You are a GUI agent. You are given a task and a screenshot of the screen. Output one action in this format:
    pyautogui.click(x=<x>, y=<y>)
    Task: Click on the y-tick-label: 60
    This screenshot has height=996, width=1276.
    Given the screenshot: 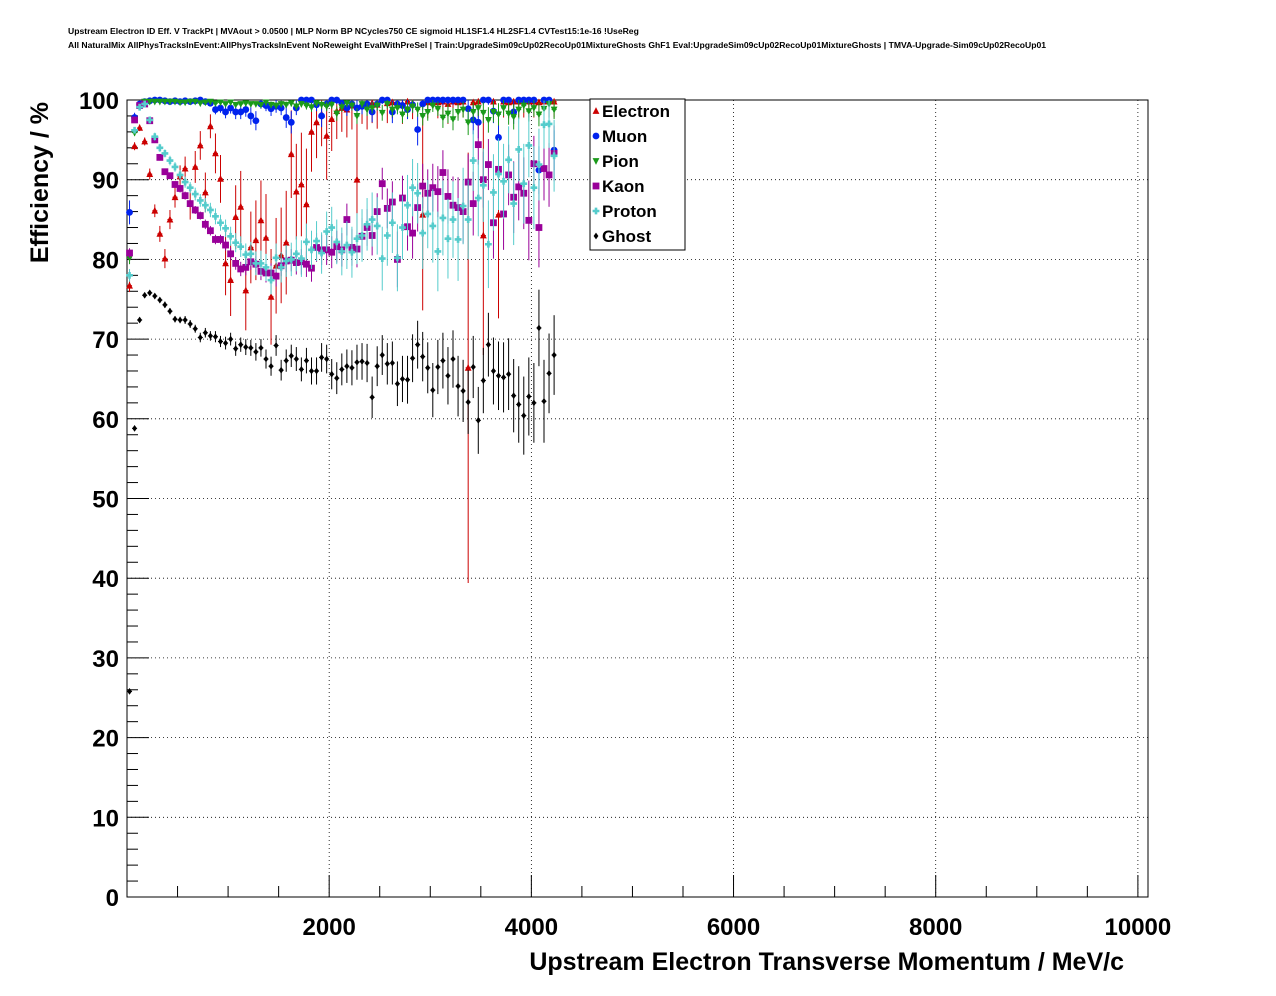 What is the action you would take?
    pyautogui.click(x=105, y=420)
    